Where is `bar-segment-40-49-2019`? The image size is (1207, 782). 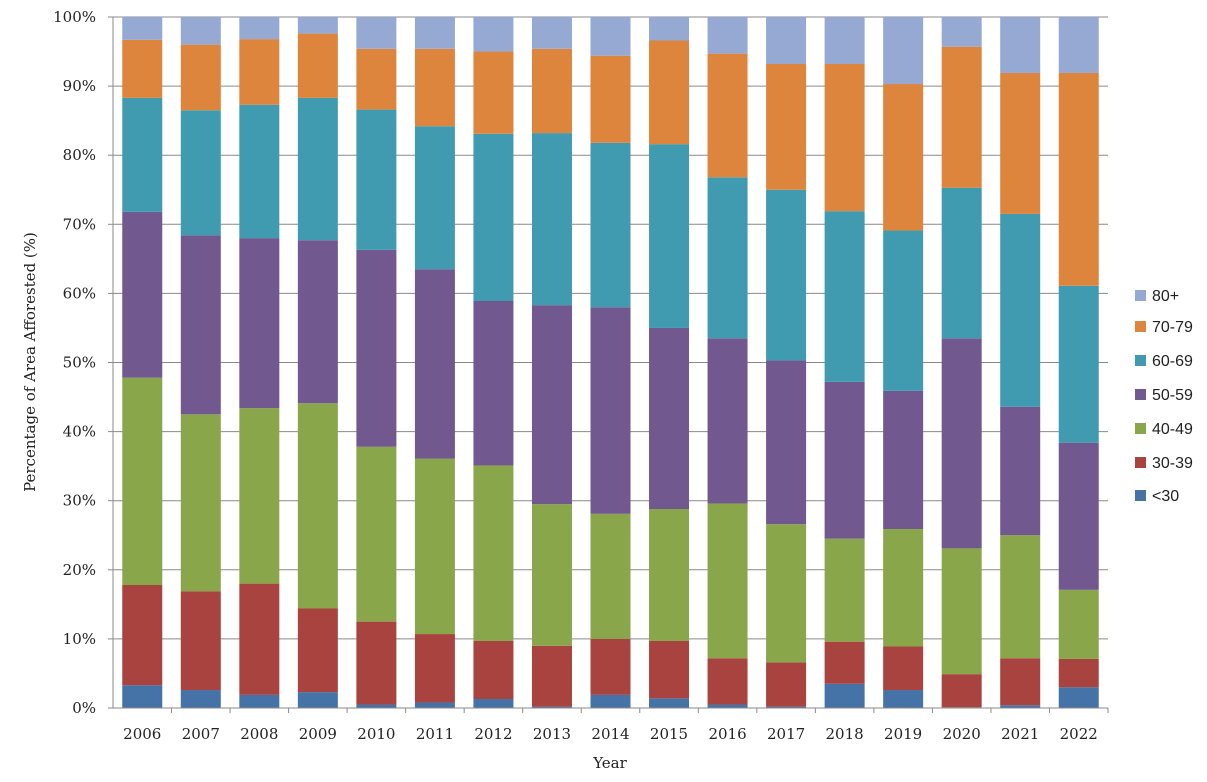
bar-segment-40-49-2019 is located at coordinates (903, 588).